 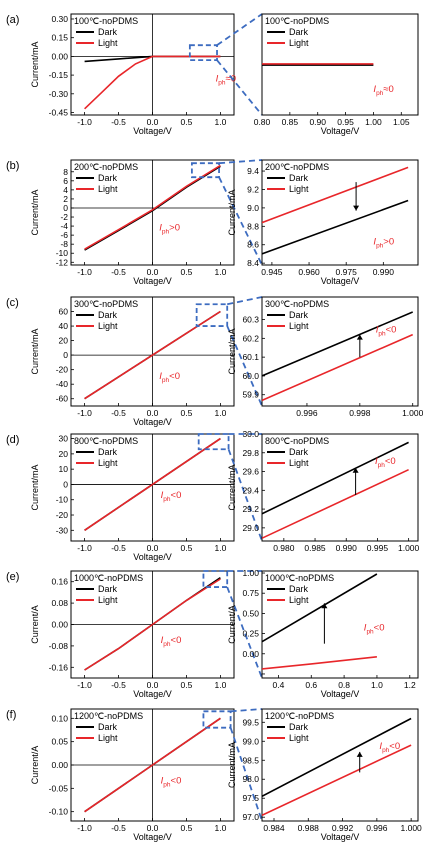 What do you see at coordinates (65, 190) in the screenshot?
I see `y-tick-label: 4` at bounding box center [65, 190].